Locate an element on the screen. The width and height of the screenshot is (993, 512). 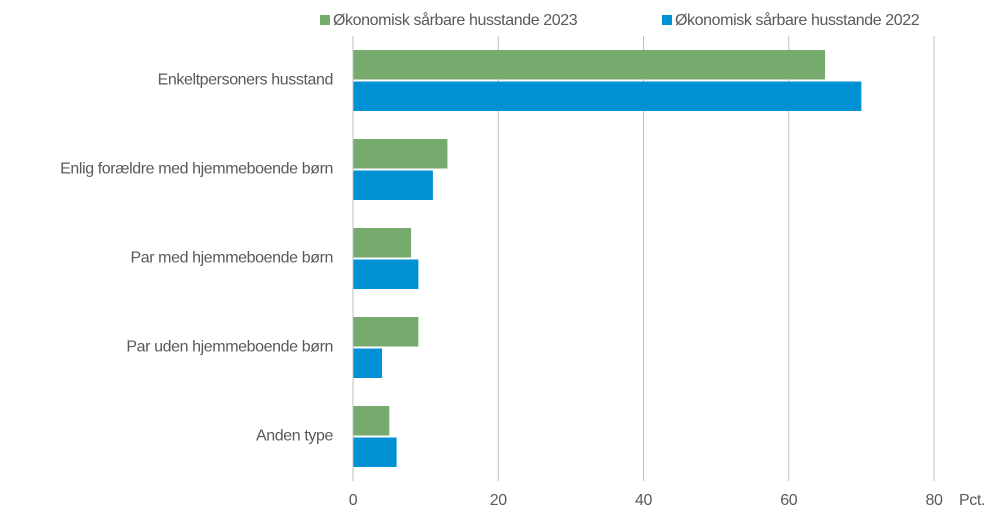
y-tick-label: Enkeltpersoners husstand is located at coordinates (245, 80).